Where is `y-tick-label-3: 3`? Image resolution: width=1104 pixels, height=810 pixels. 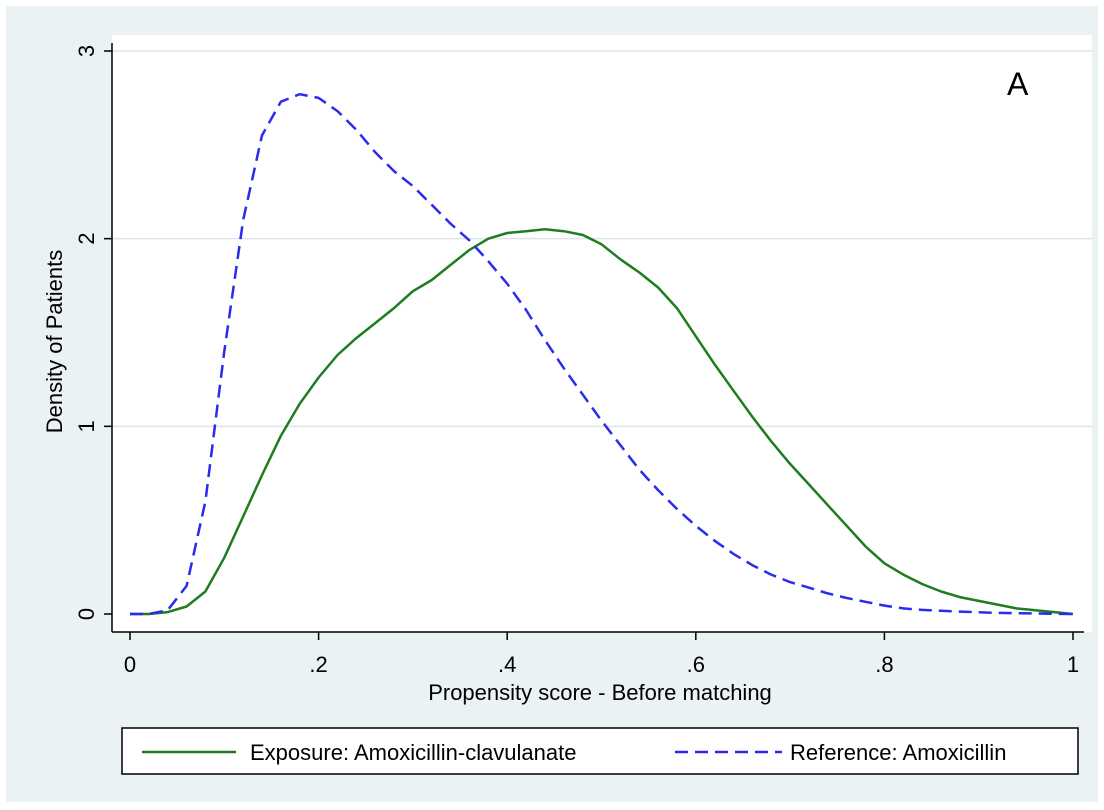
y-tick-label-3: 3 is located at coordinates (86, 51).